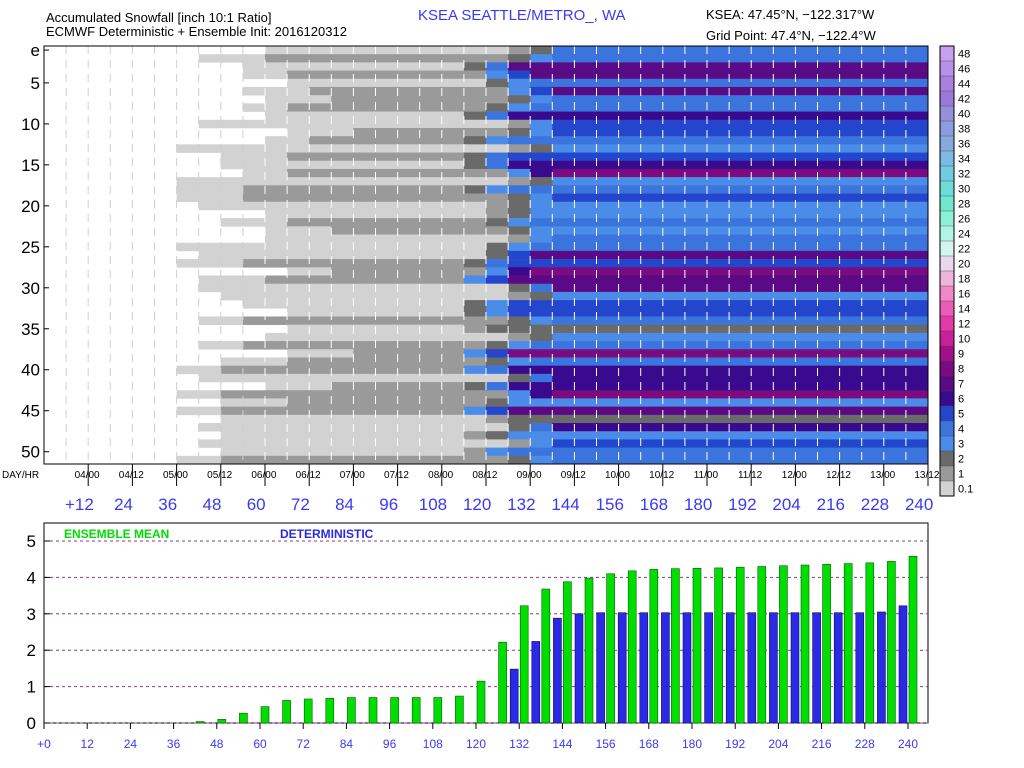 Image resolution: width=1024 pixels, height=768 pixels. I want to click on row-label: e, so click(35, 50).